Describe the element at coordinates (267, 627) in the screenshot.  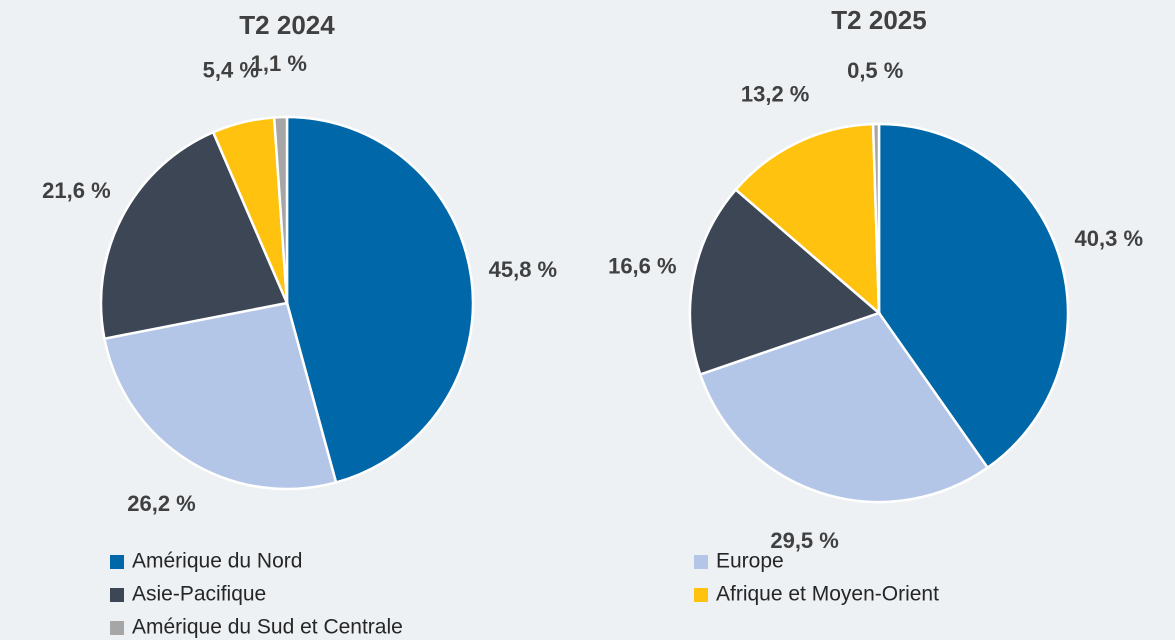
I see `legend-label: Amérique du Sud et Centrale` at that location.